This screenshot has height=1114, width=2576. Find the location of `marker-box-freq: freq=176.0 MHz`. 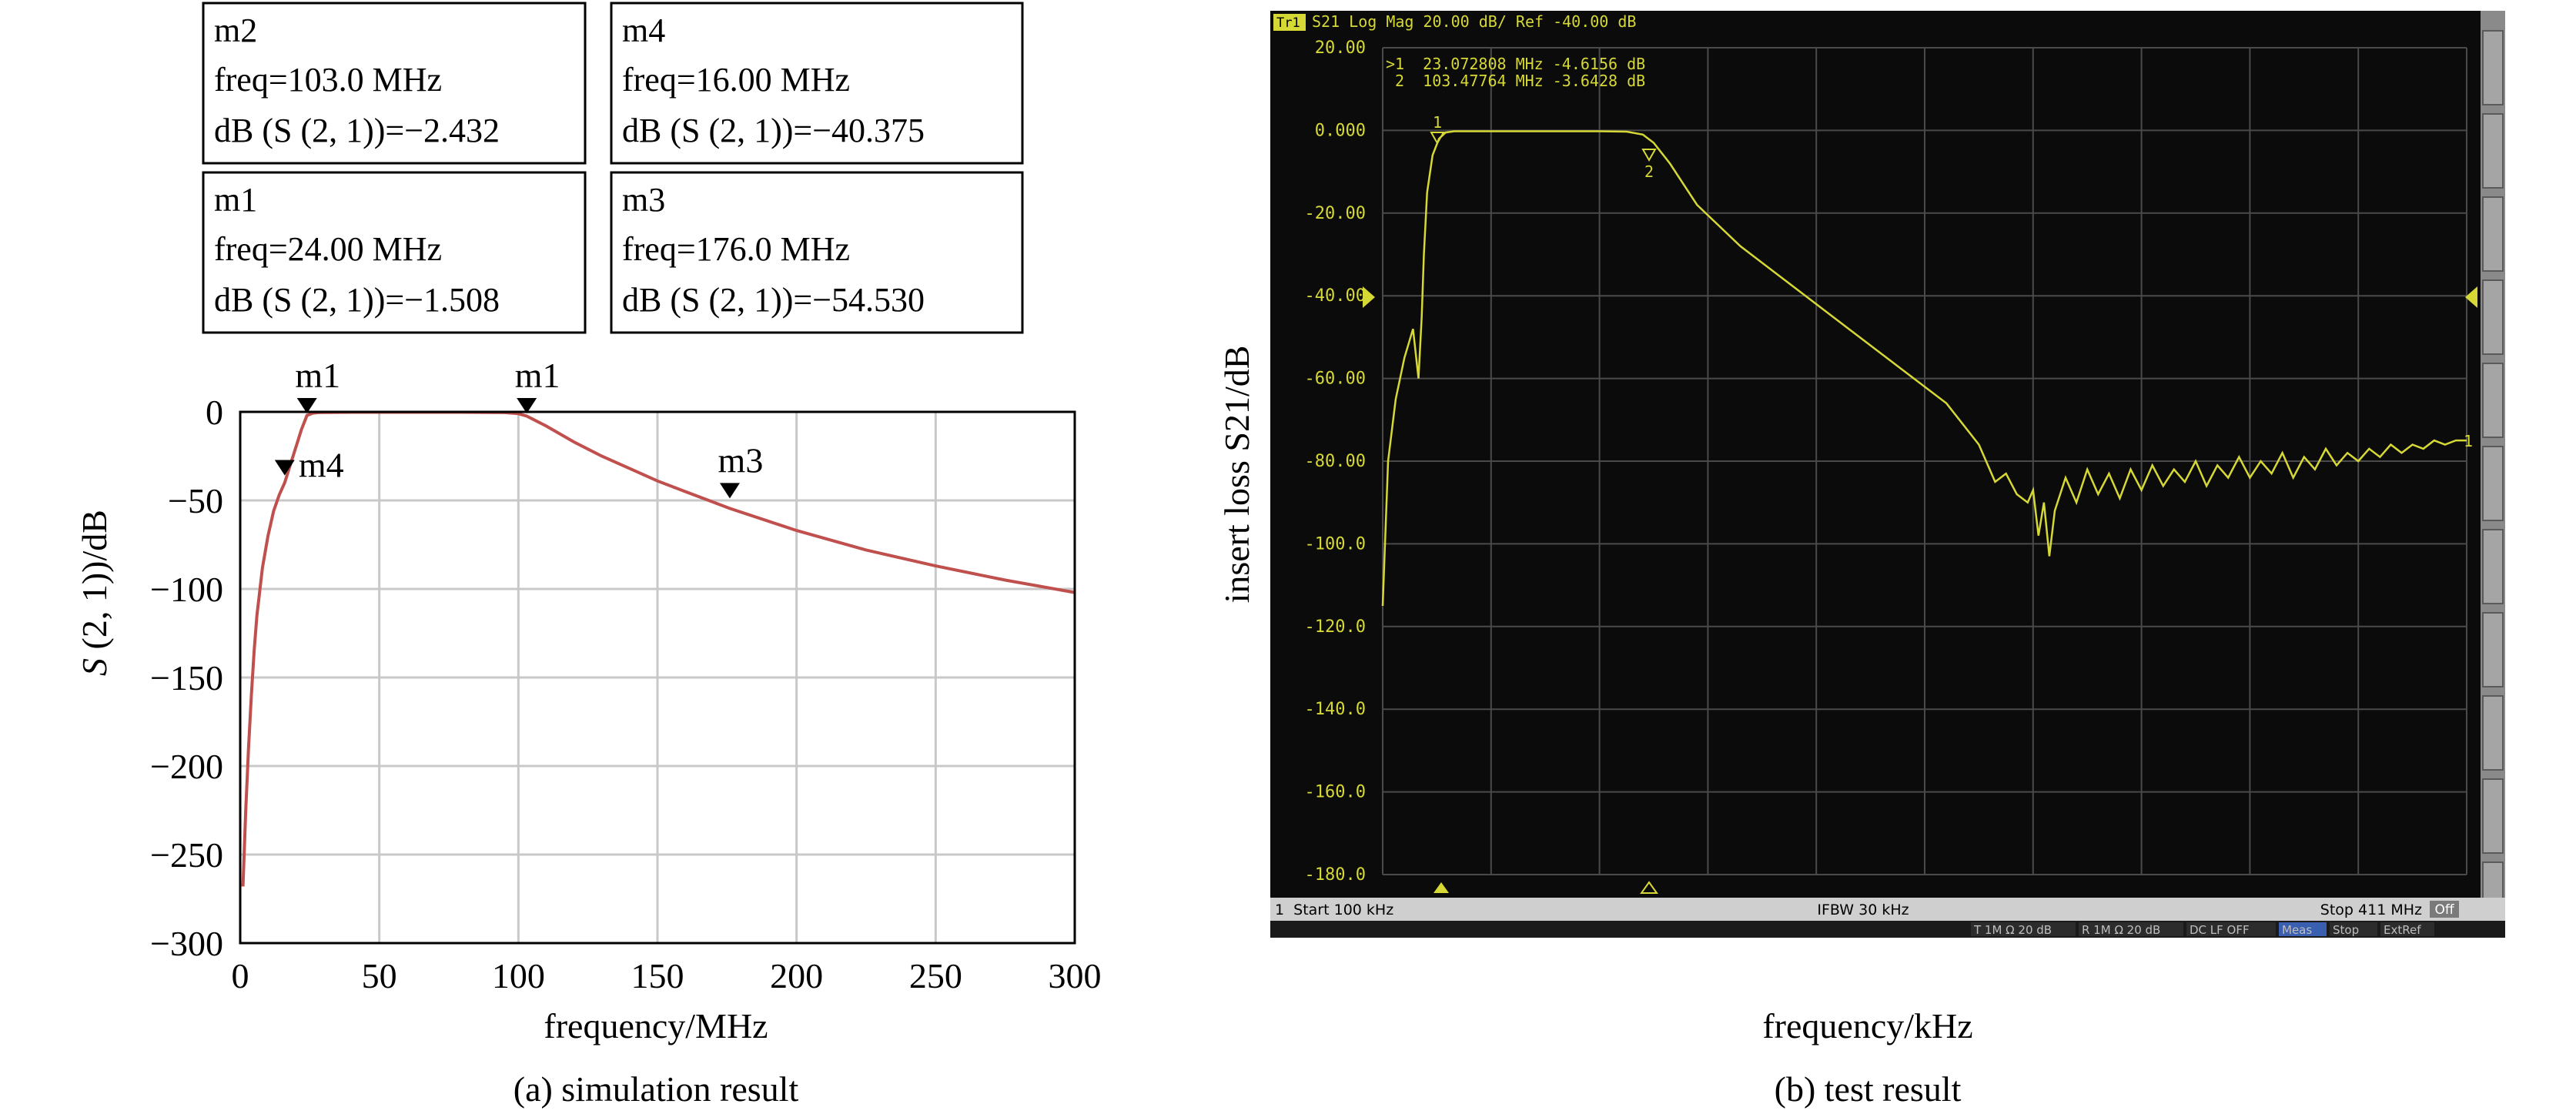

marker-box-freq: freq=176.0 MHz is located at coordinates (736, 249).